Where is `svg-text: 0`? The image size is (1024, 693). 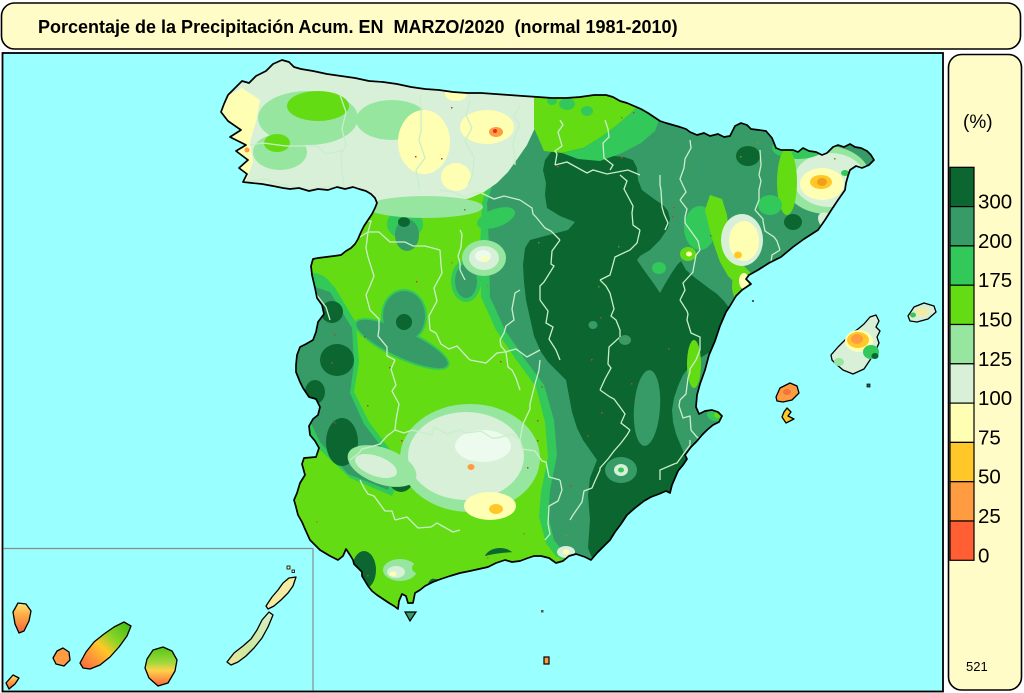 svg-text: 0 is located at coordinates (983, 555).